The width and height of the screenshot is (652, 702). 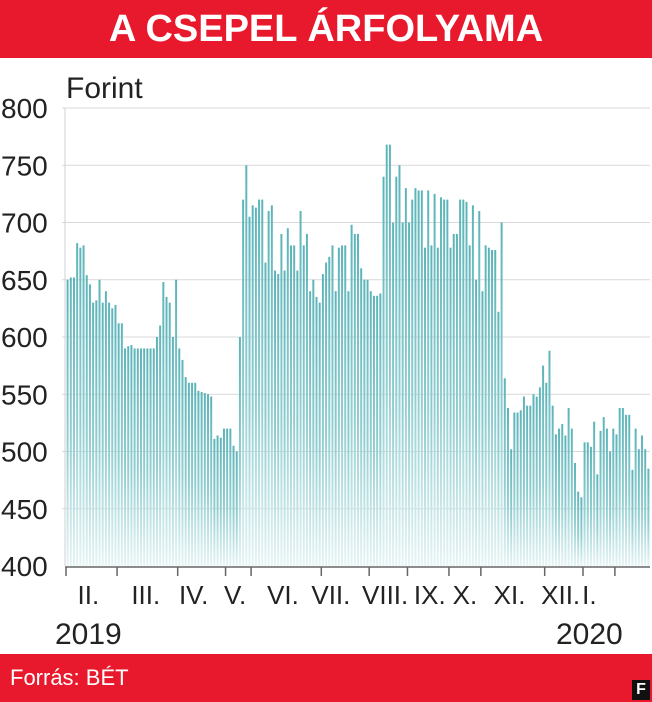 I want to click on y-tick-label: 500, so click(x=24, y=452).